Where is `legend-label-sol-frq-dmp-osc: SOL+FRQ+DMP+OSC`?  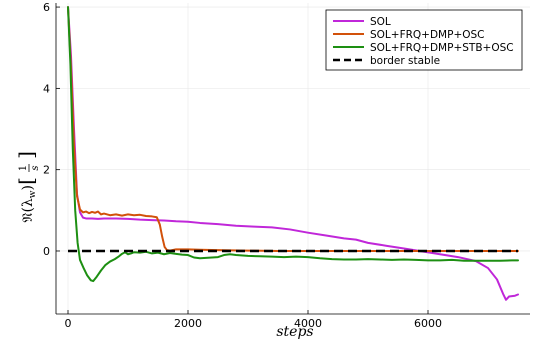
legend-label-sol-frq-dmp-osc: SOL+FRQ+DMP+OSC is located at coordinates (427, 35).